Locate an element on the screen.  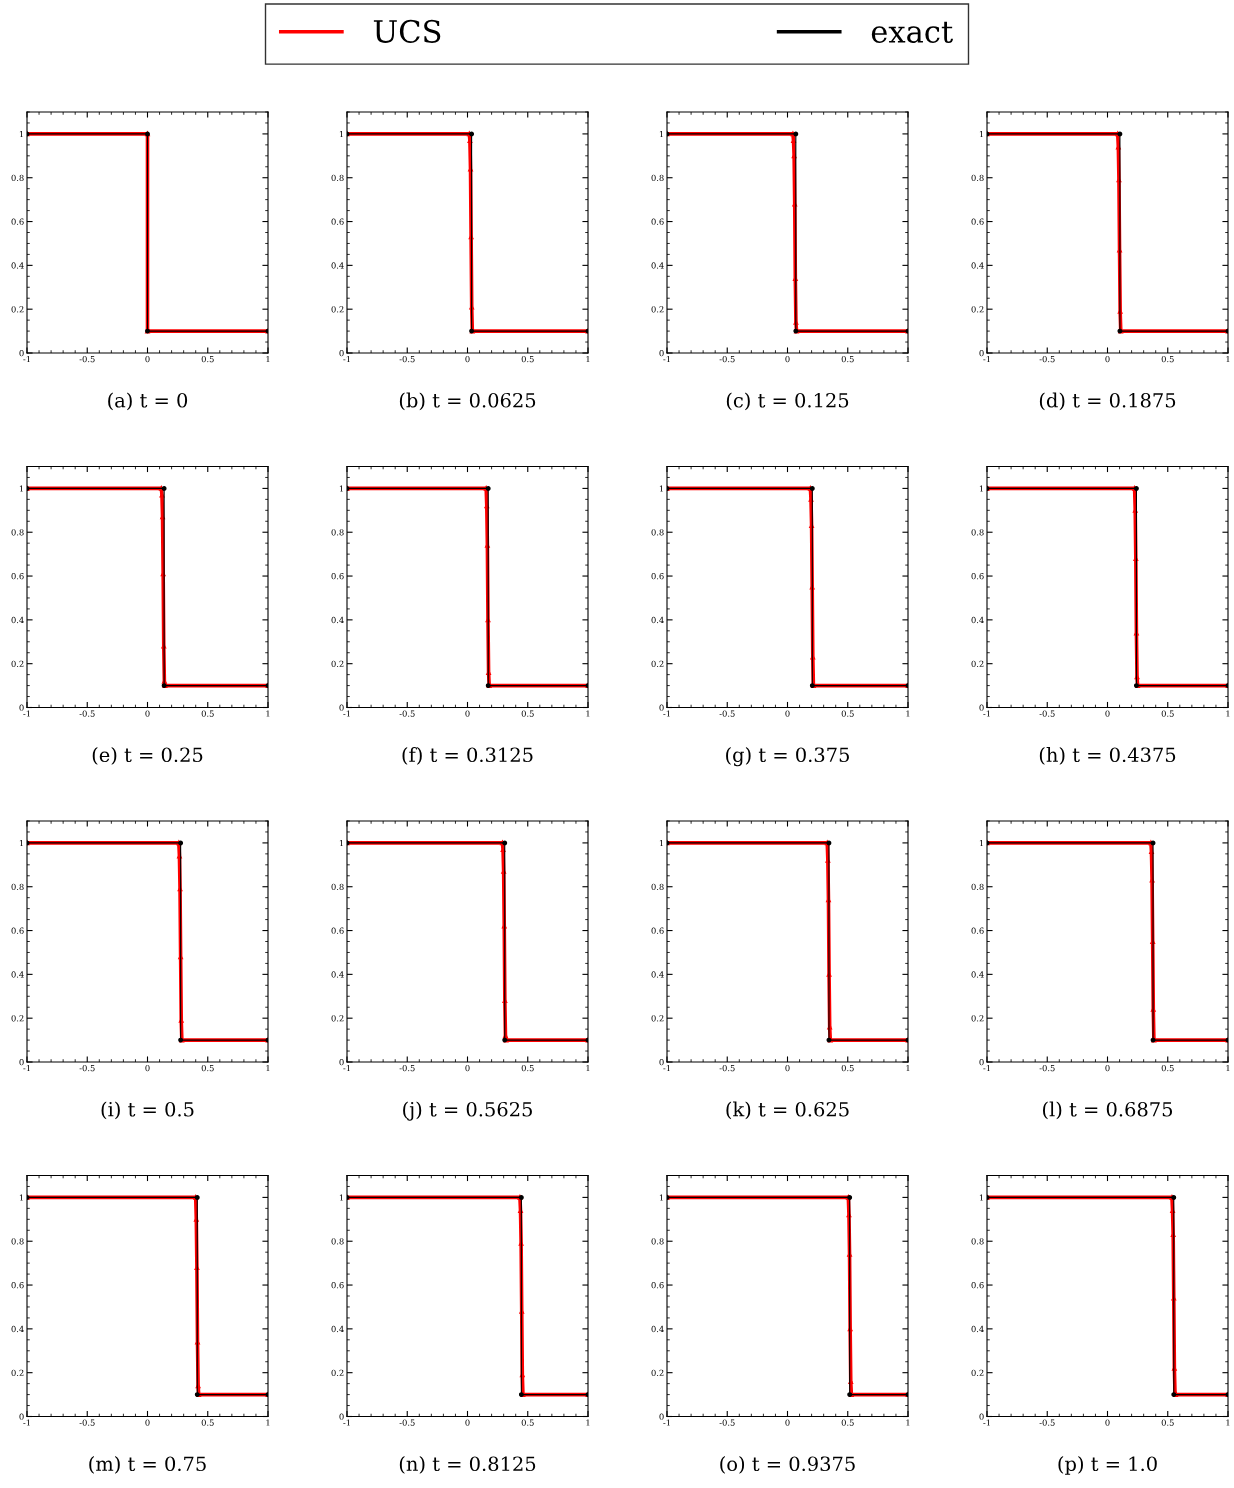
text: (j) t = 0.5625 is located at coordinates (467, 1111).